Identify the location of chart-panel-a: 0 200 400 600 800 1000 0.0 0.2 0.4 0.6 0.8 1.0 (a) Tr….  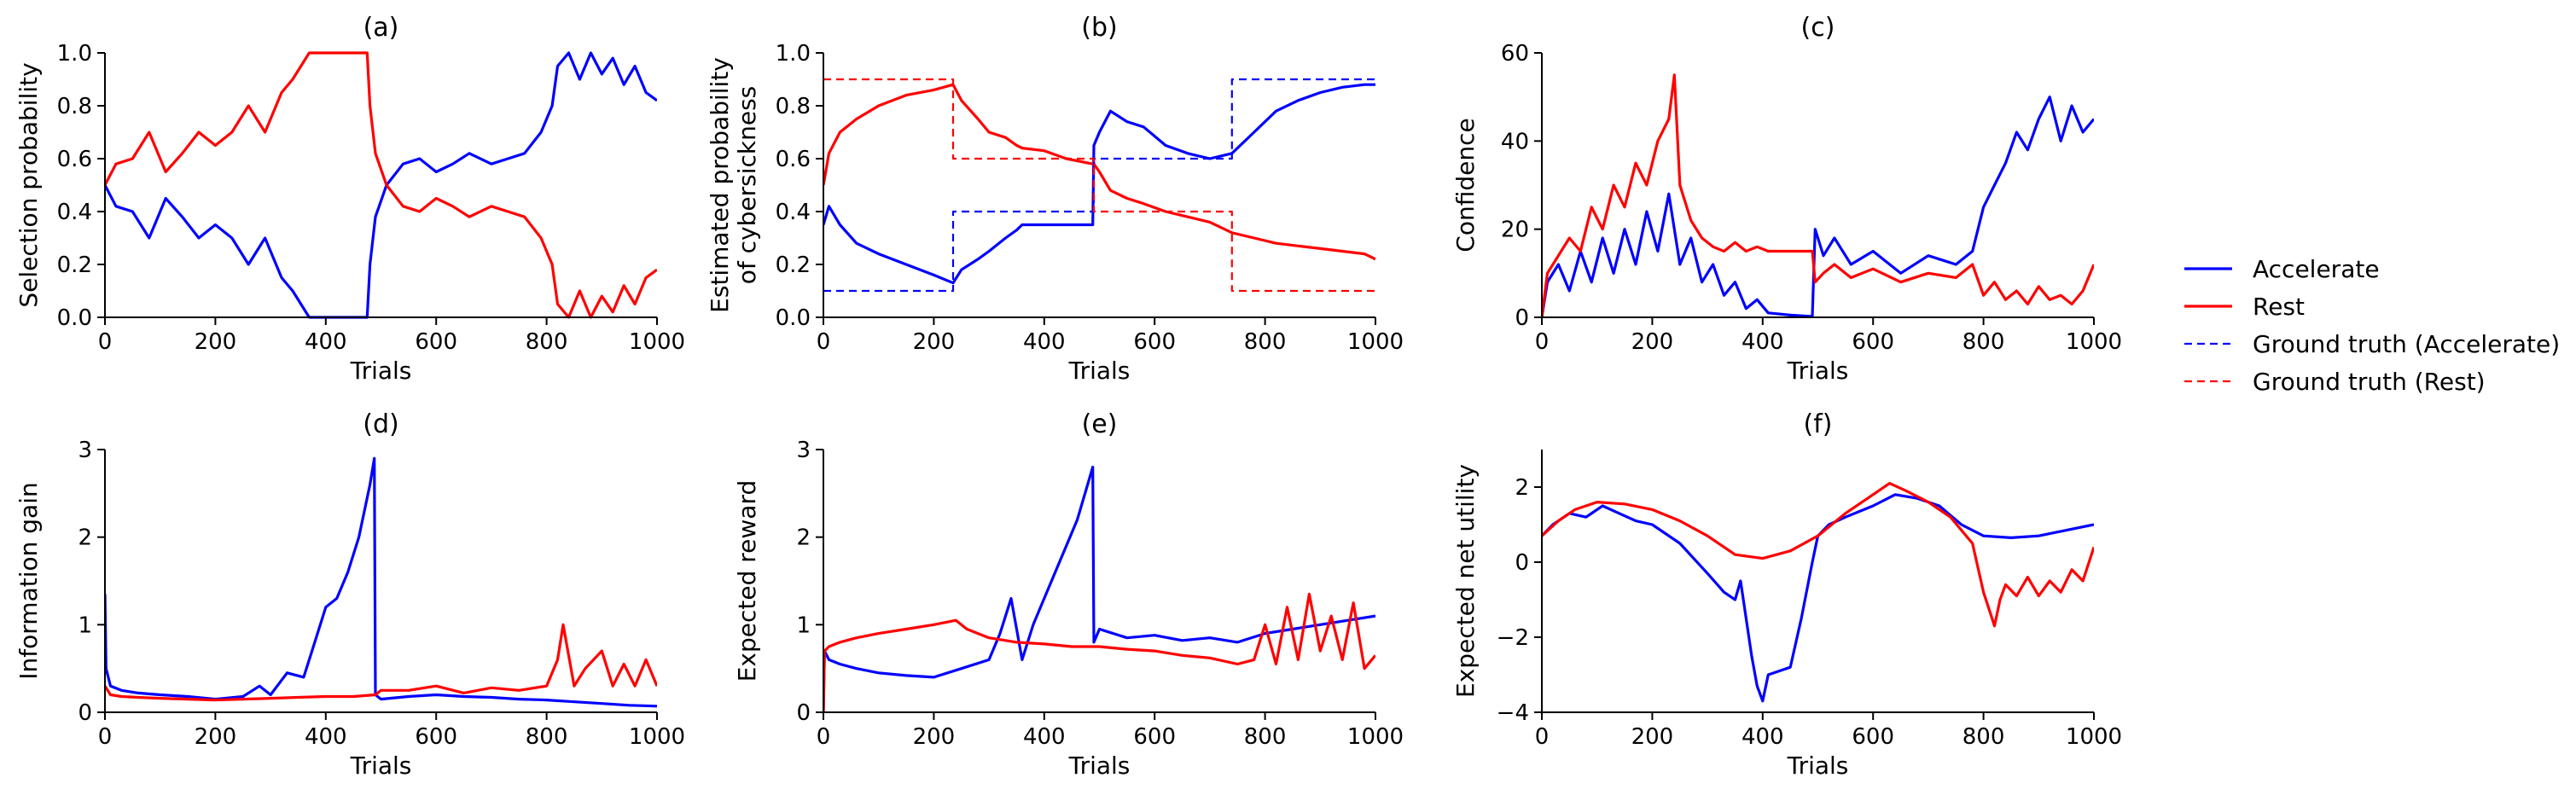
(350, 199).